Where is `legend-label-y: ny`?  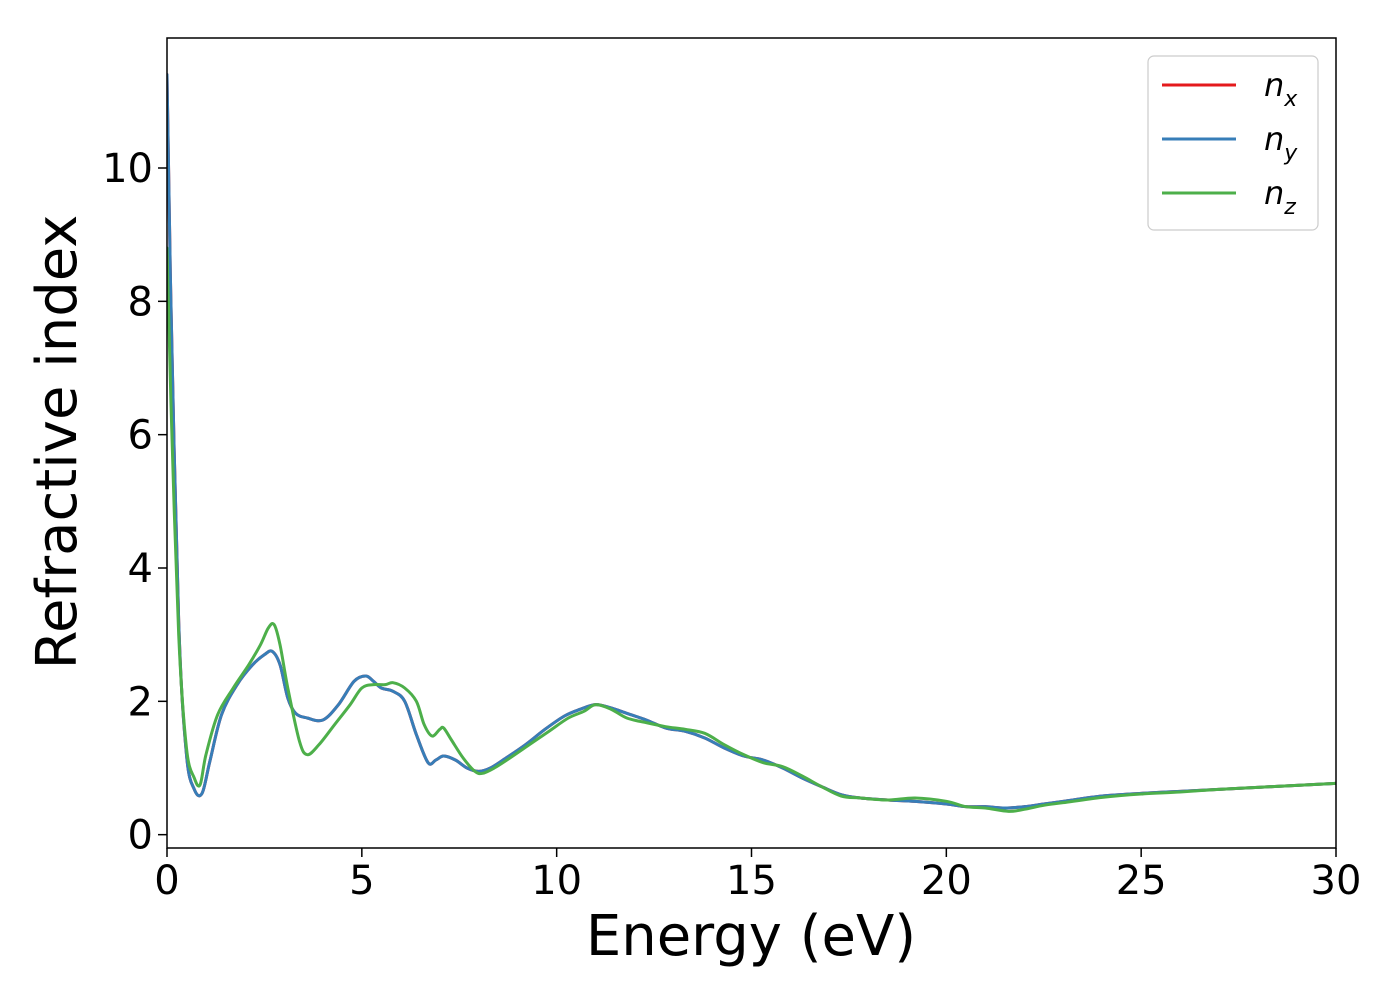
legend-label-y: ny is located at coordinates (1281, 143).